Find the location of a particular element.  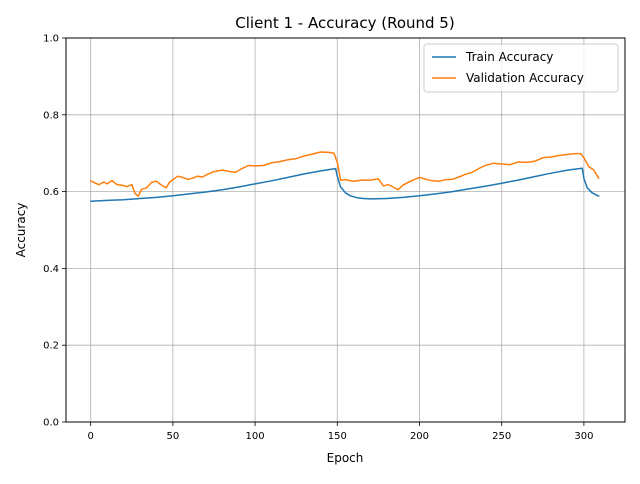

x-axis-label: Epoch is located at coordinates (345, 458).